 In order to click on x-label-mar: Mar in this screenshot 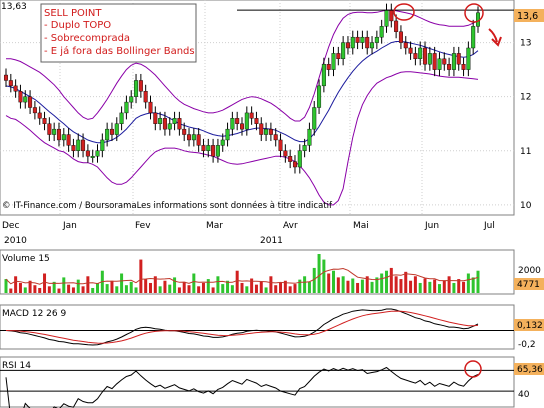, I will do `click(214, 226)`.